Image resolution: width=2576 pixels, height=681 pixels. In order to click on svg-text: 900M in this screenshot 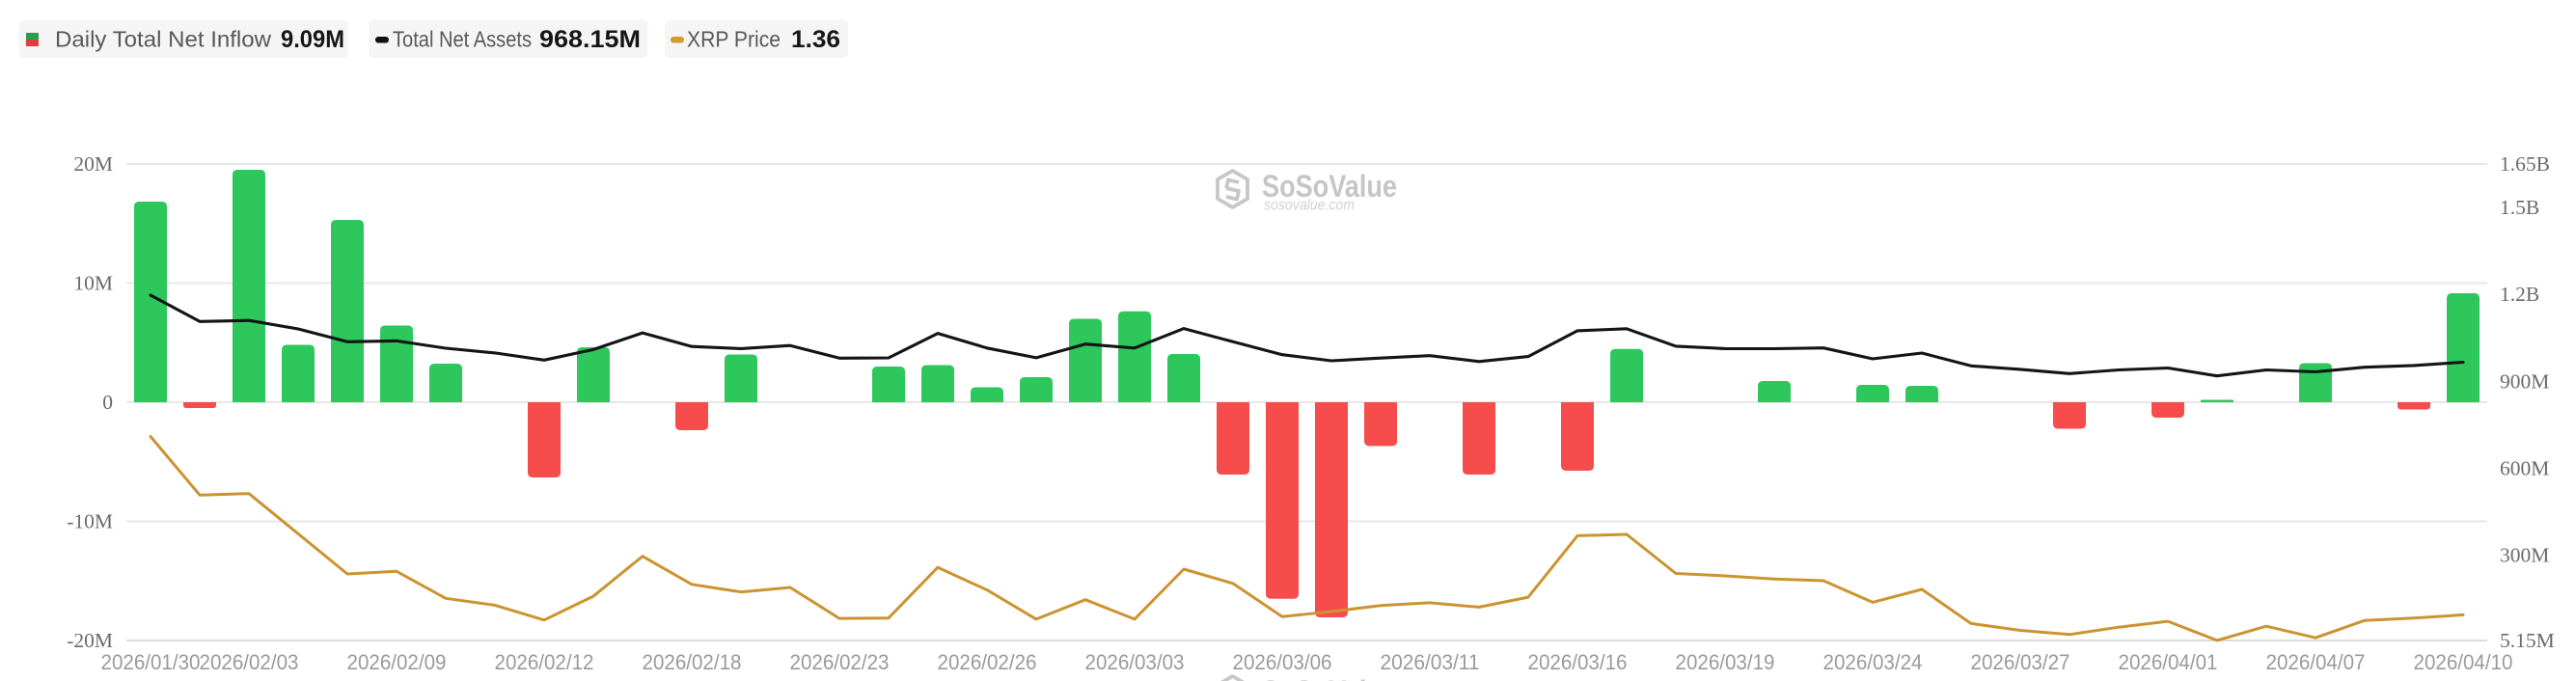, I will do `click(2524, 381)`.